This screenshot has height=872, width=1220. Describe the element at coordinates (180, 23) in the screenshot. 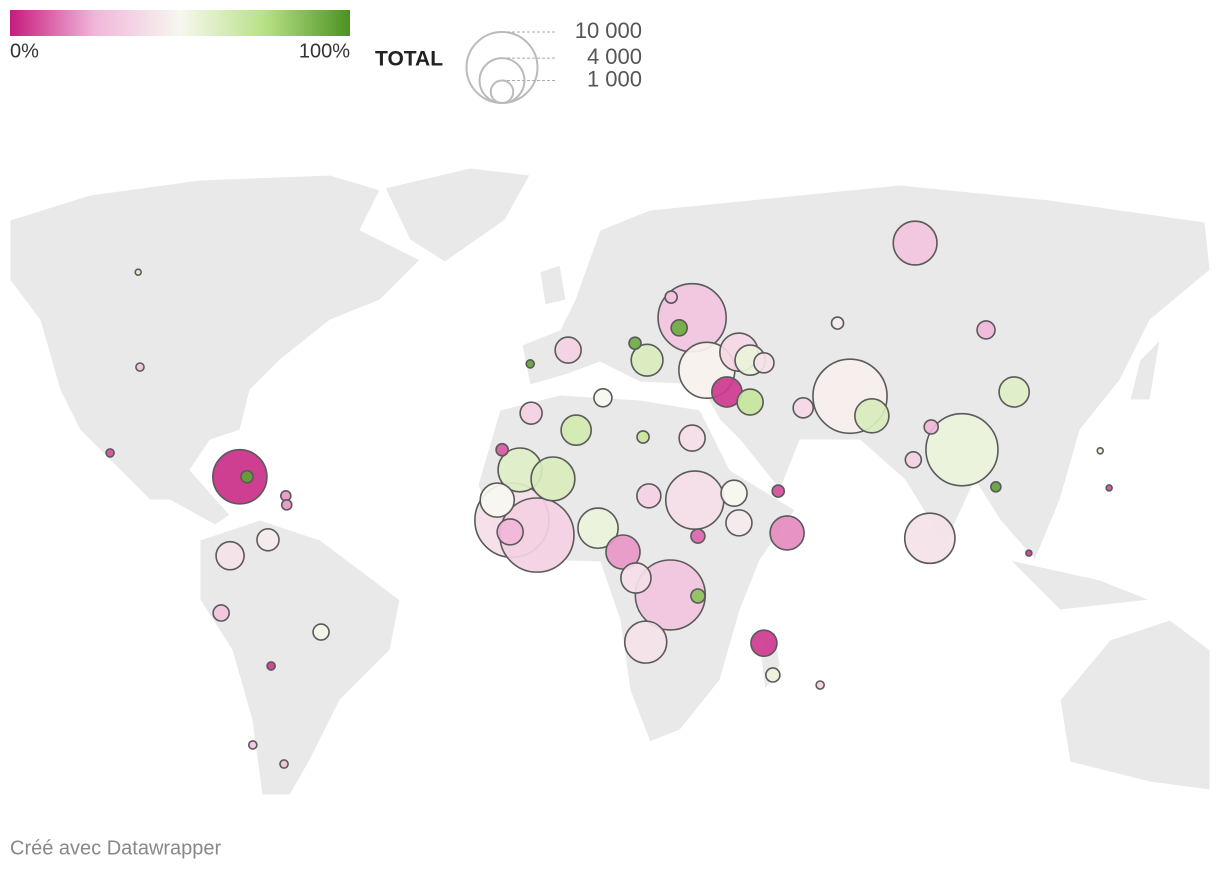

I see `color-ramp` at that location.